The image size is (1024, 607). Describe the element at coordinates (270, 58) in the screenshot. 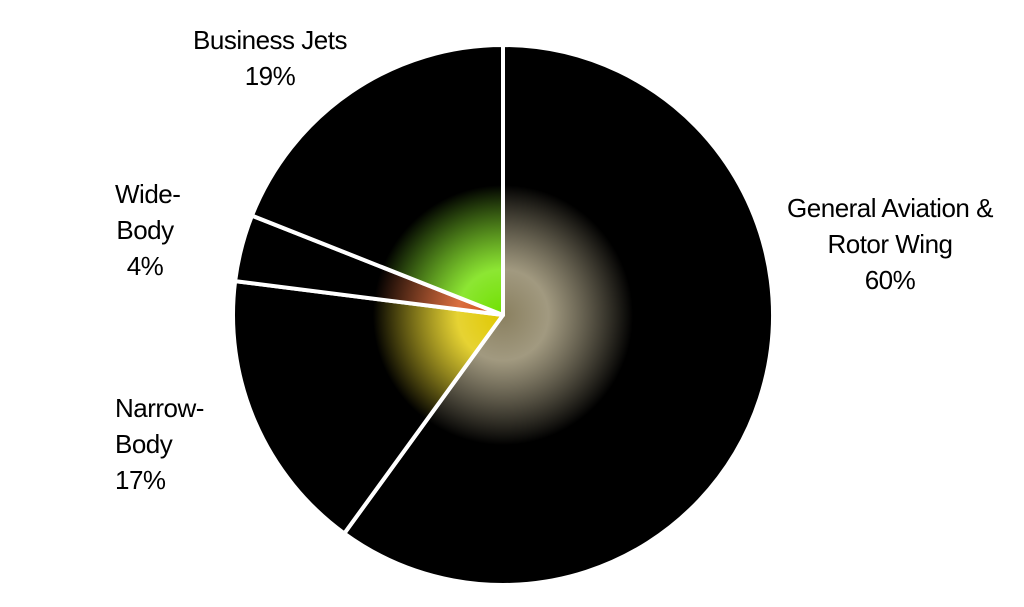

I see `slice-label: Business Jets 19%` at that location.